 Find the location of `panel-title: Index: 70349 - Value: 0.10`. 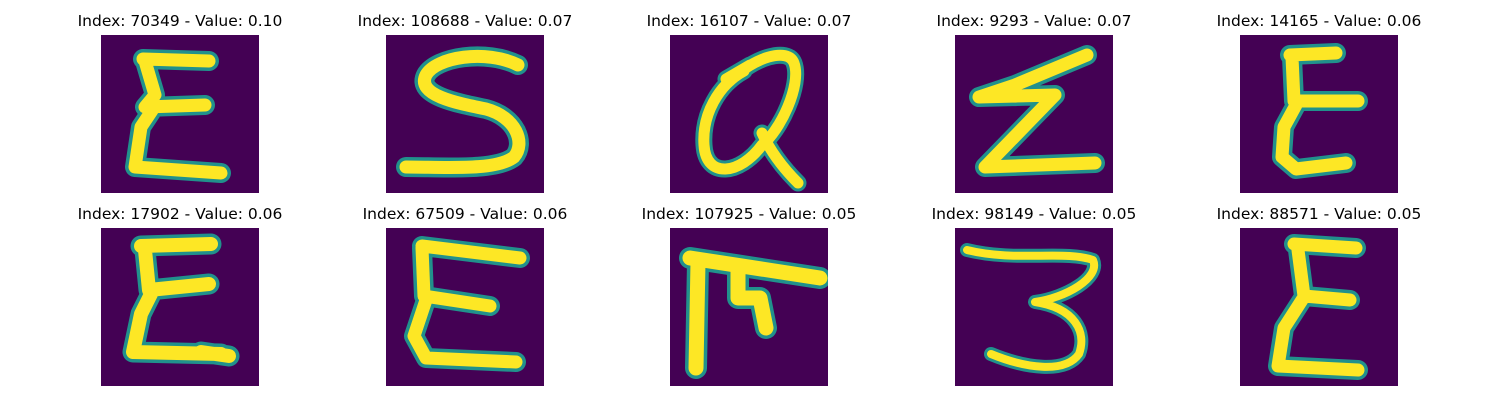

panel-title: Index: 70349 - Value: 0.10 is located at coordinates (180, 21).